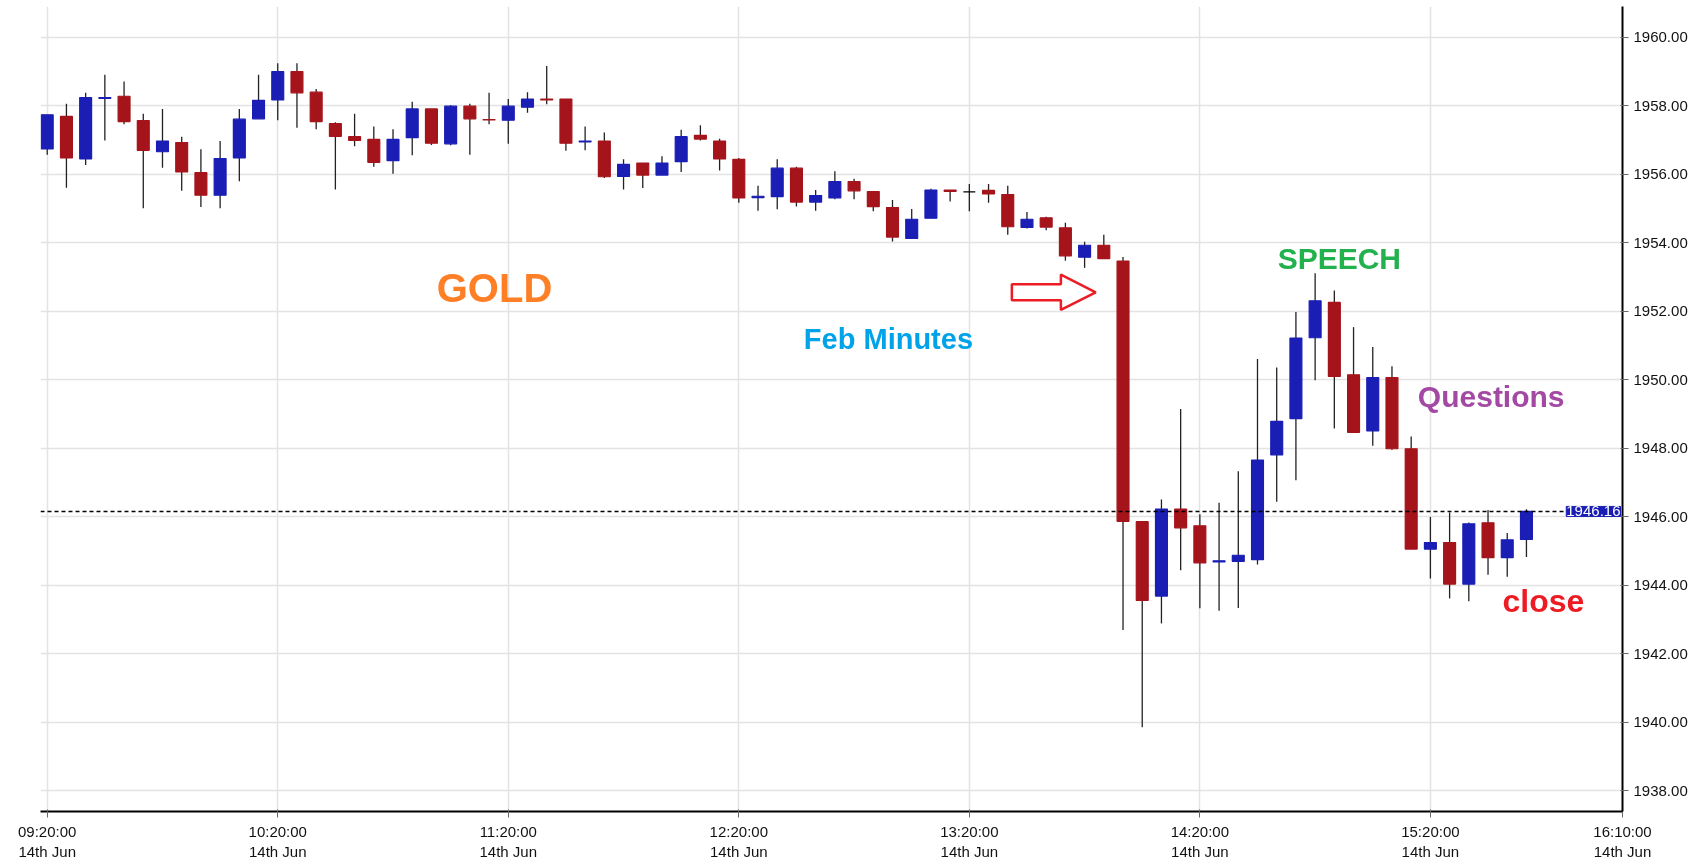  I want to click on y-tick-label: 1954.00, so click(1660, 242).